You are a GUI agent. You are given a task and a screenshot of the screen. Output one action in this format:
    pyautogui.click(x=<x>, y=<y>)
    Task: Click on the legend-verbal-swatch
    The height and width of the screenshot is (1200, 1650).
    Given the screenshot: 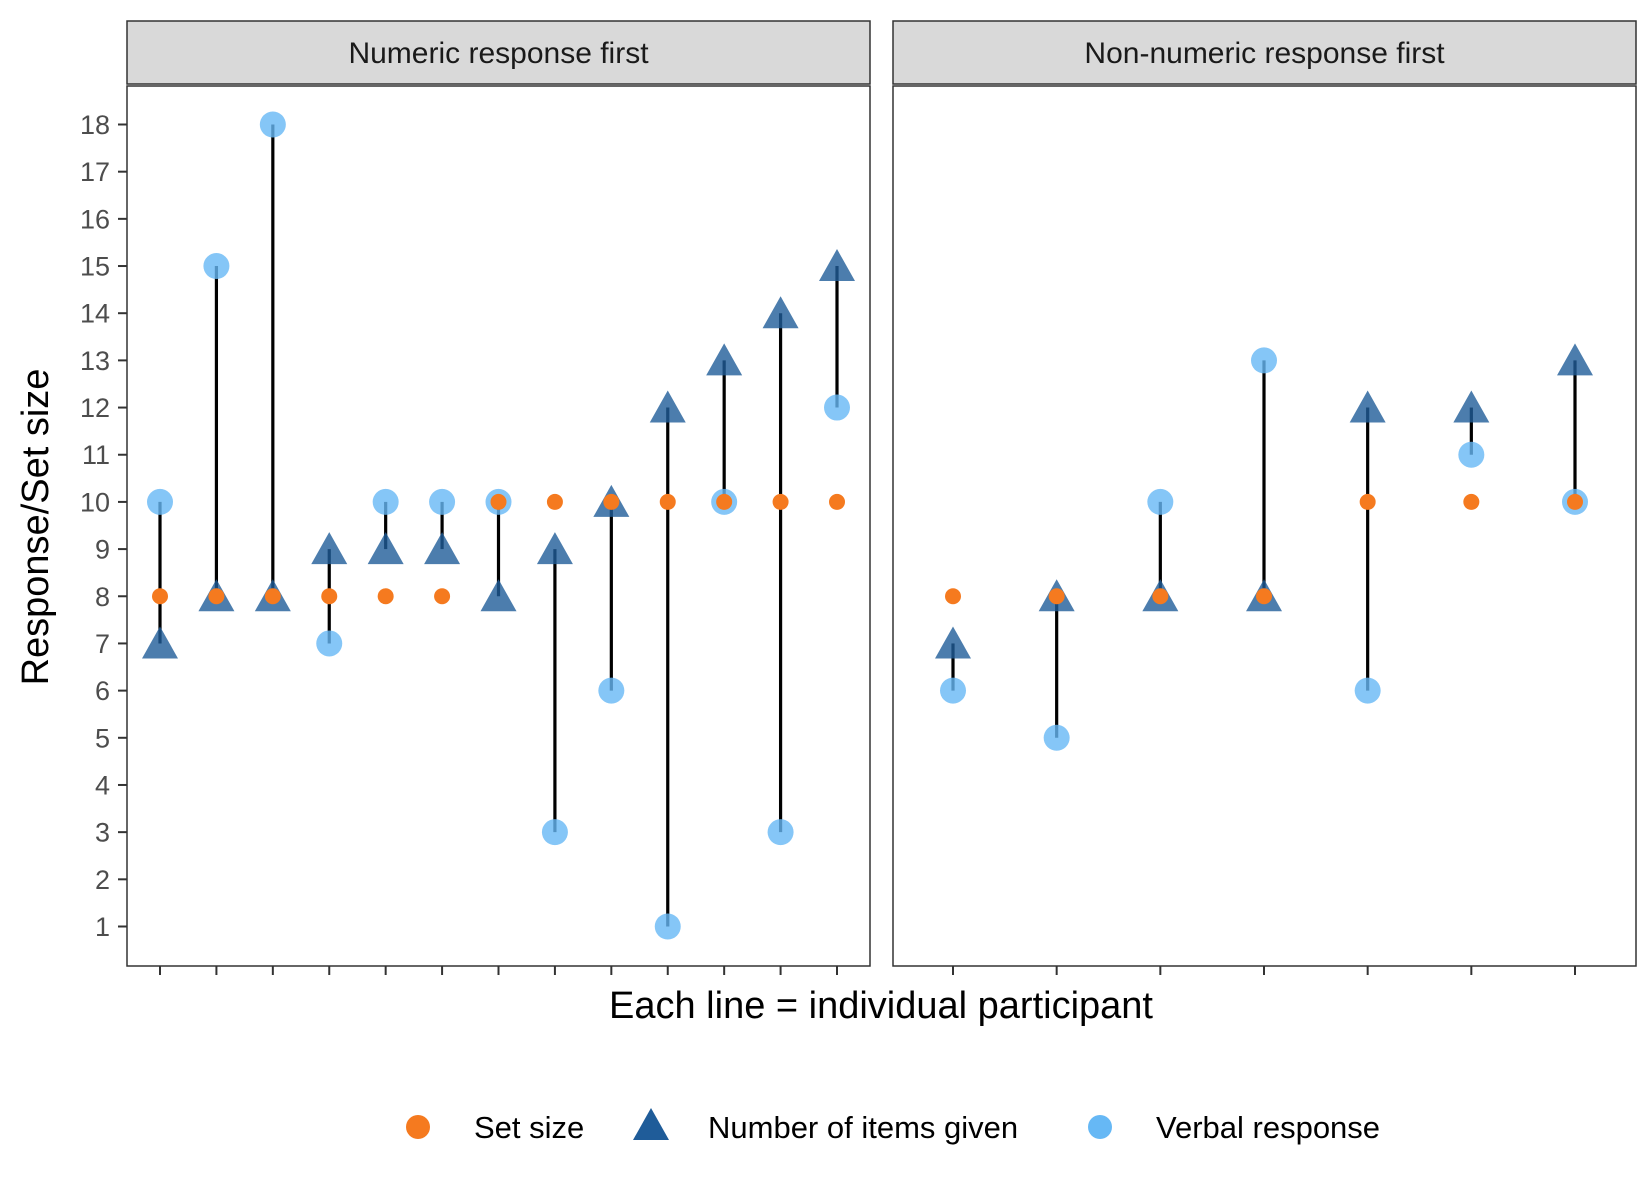 What is the action you would take?
    pyautogui.click(x=1100, y=1127)
    